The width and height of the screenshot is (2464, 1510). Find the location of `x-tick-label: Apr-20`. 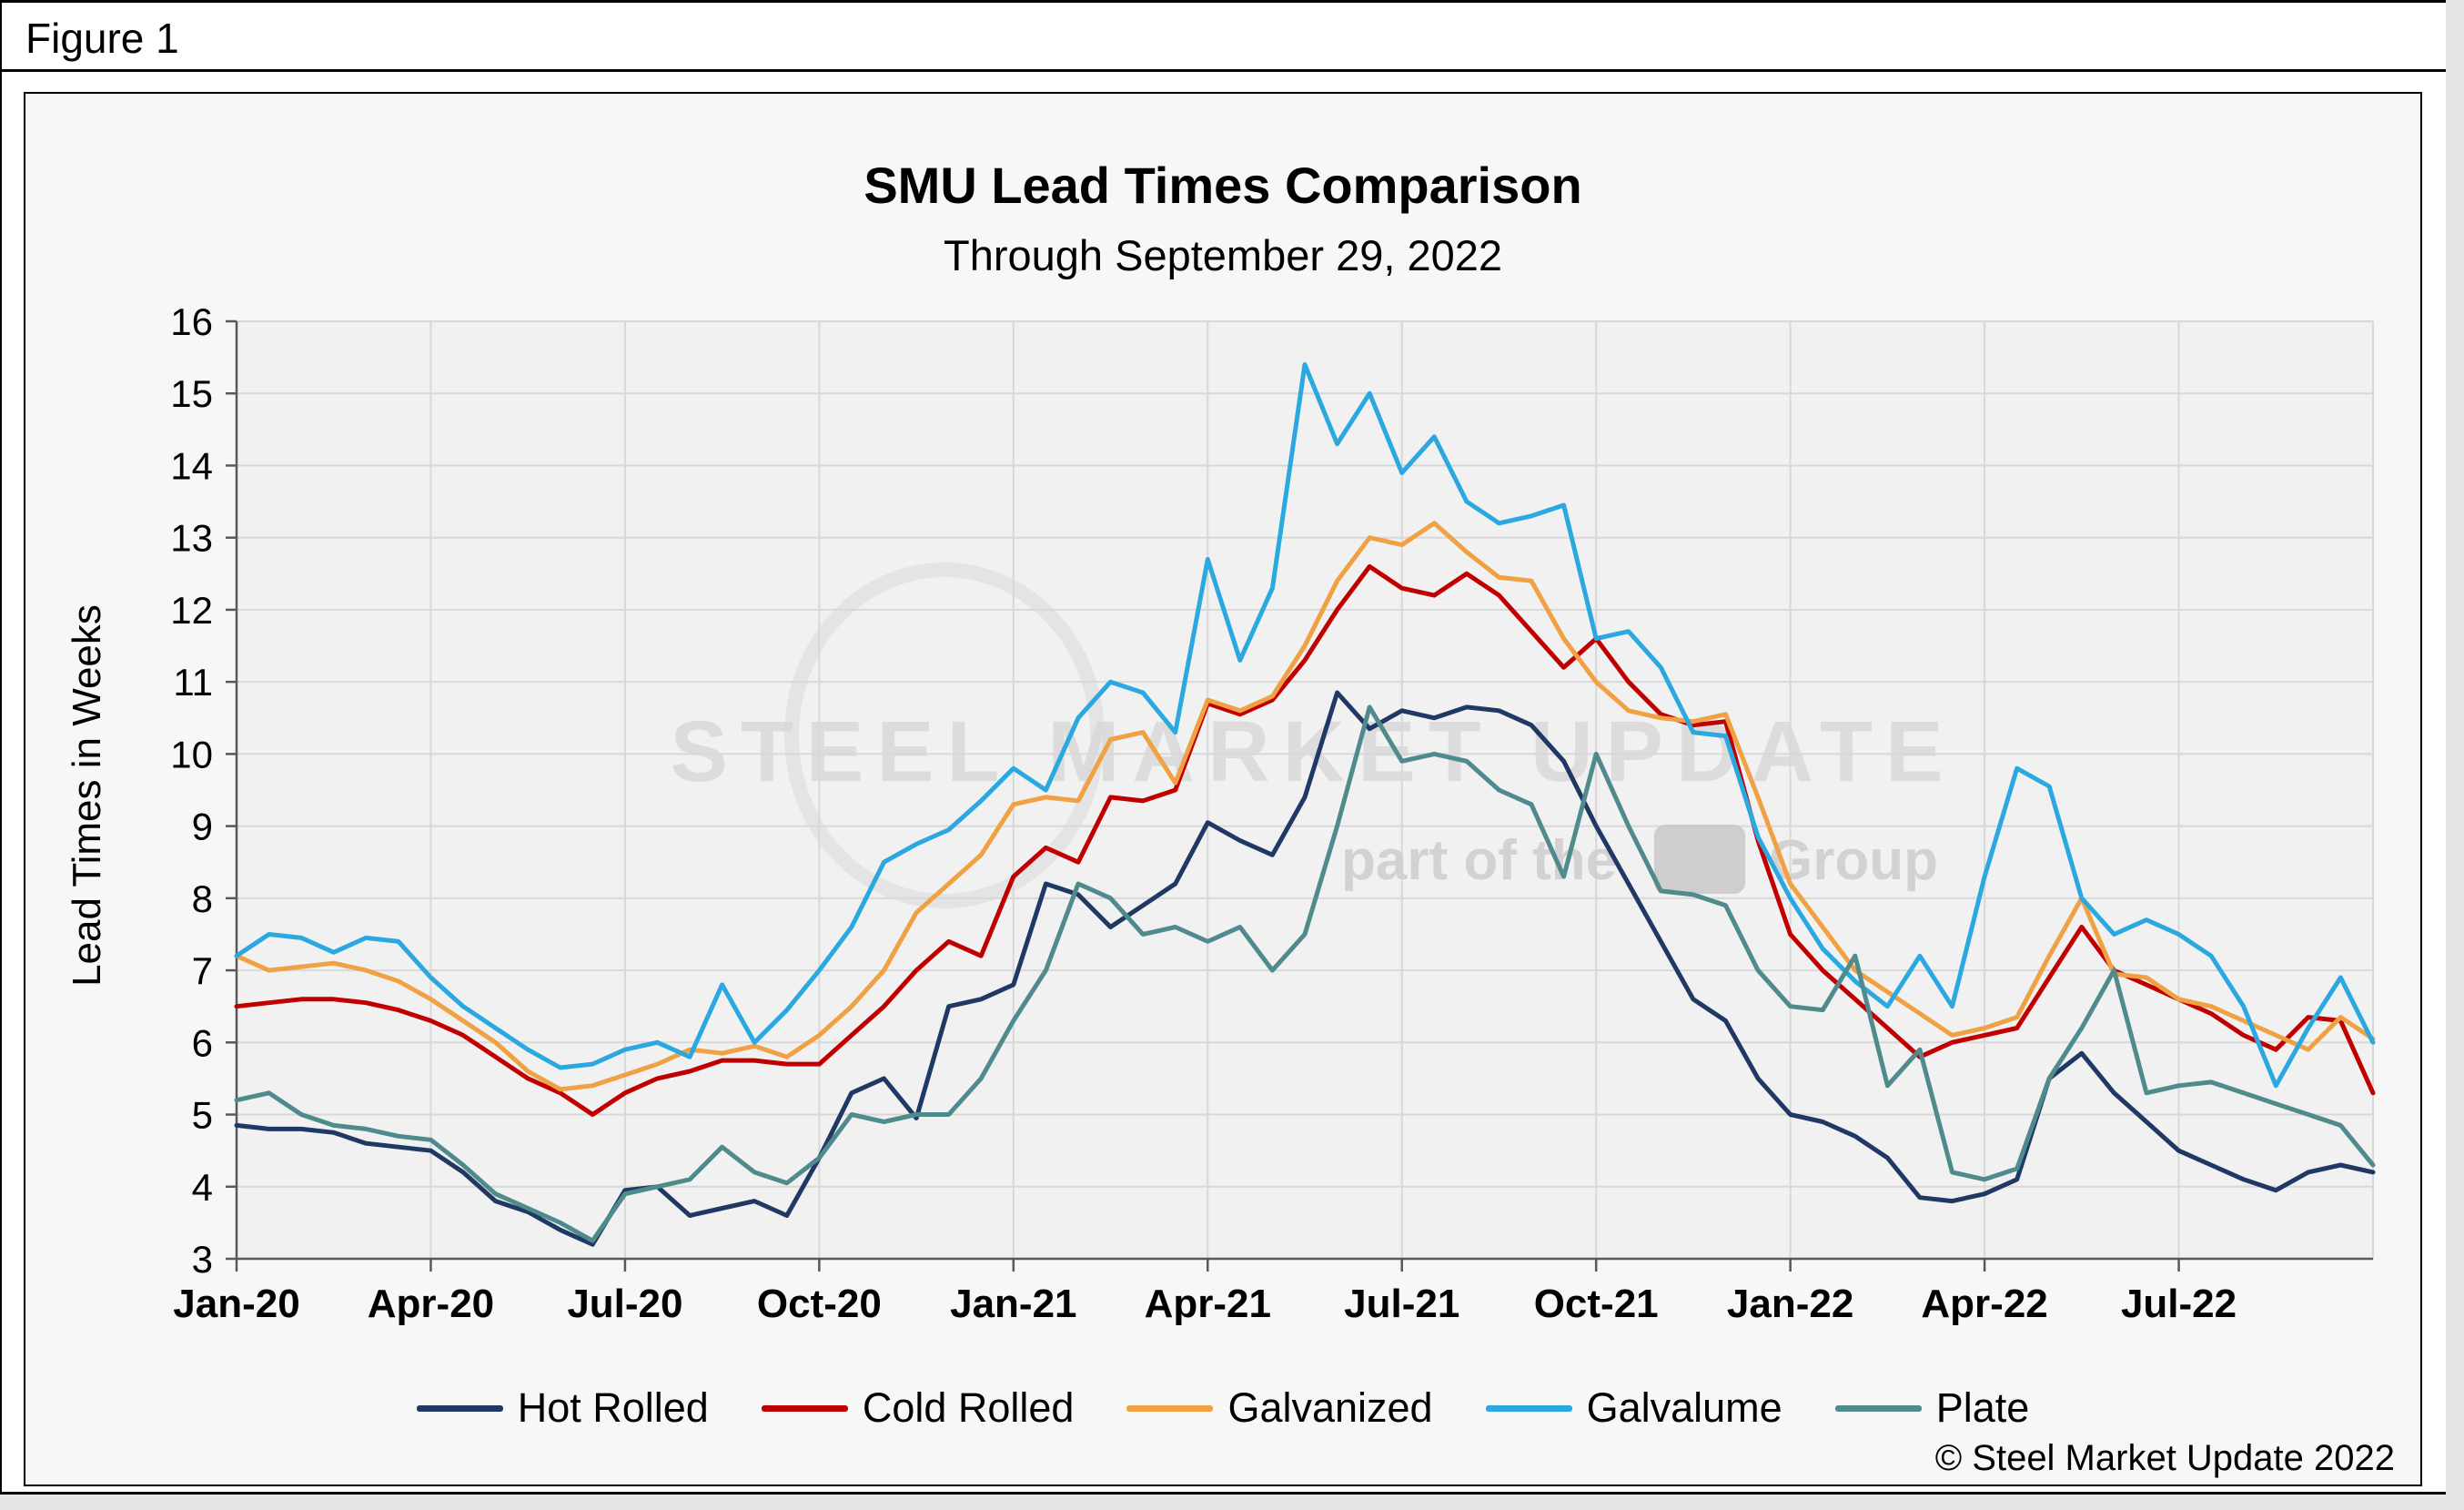

x-tick-label: Apr-20 is located at coordinates (431, 1304).